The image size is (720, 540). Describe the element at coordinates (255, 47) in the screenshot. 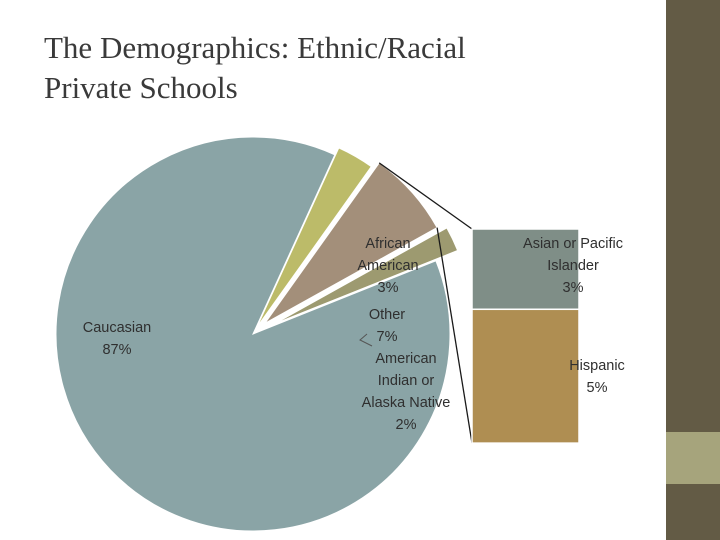

I see `slide-title-line-1: The Demographics: Ethnic/Racial` at that location.